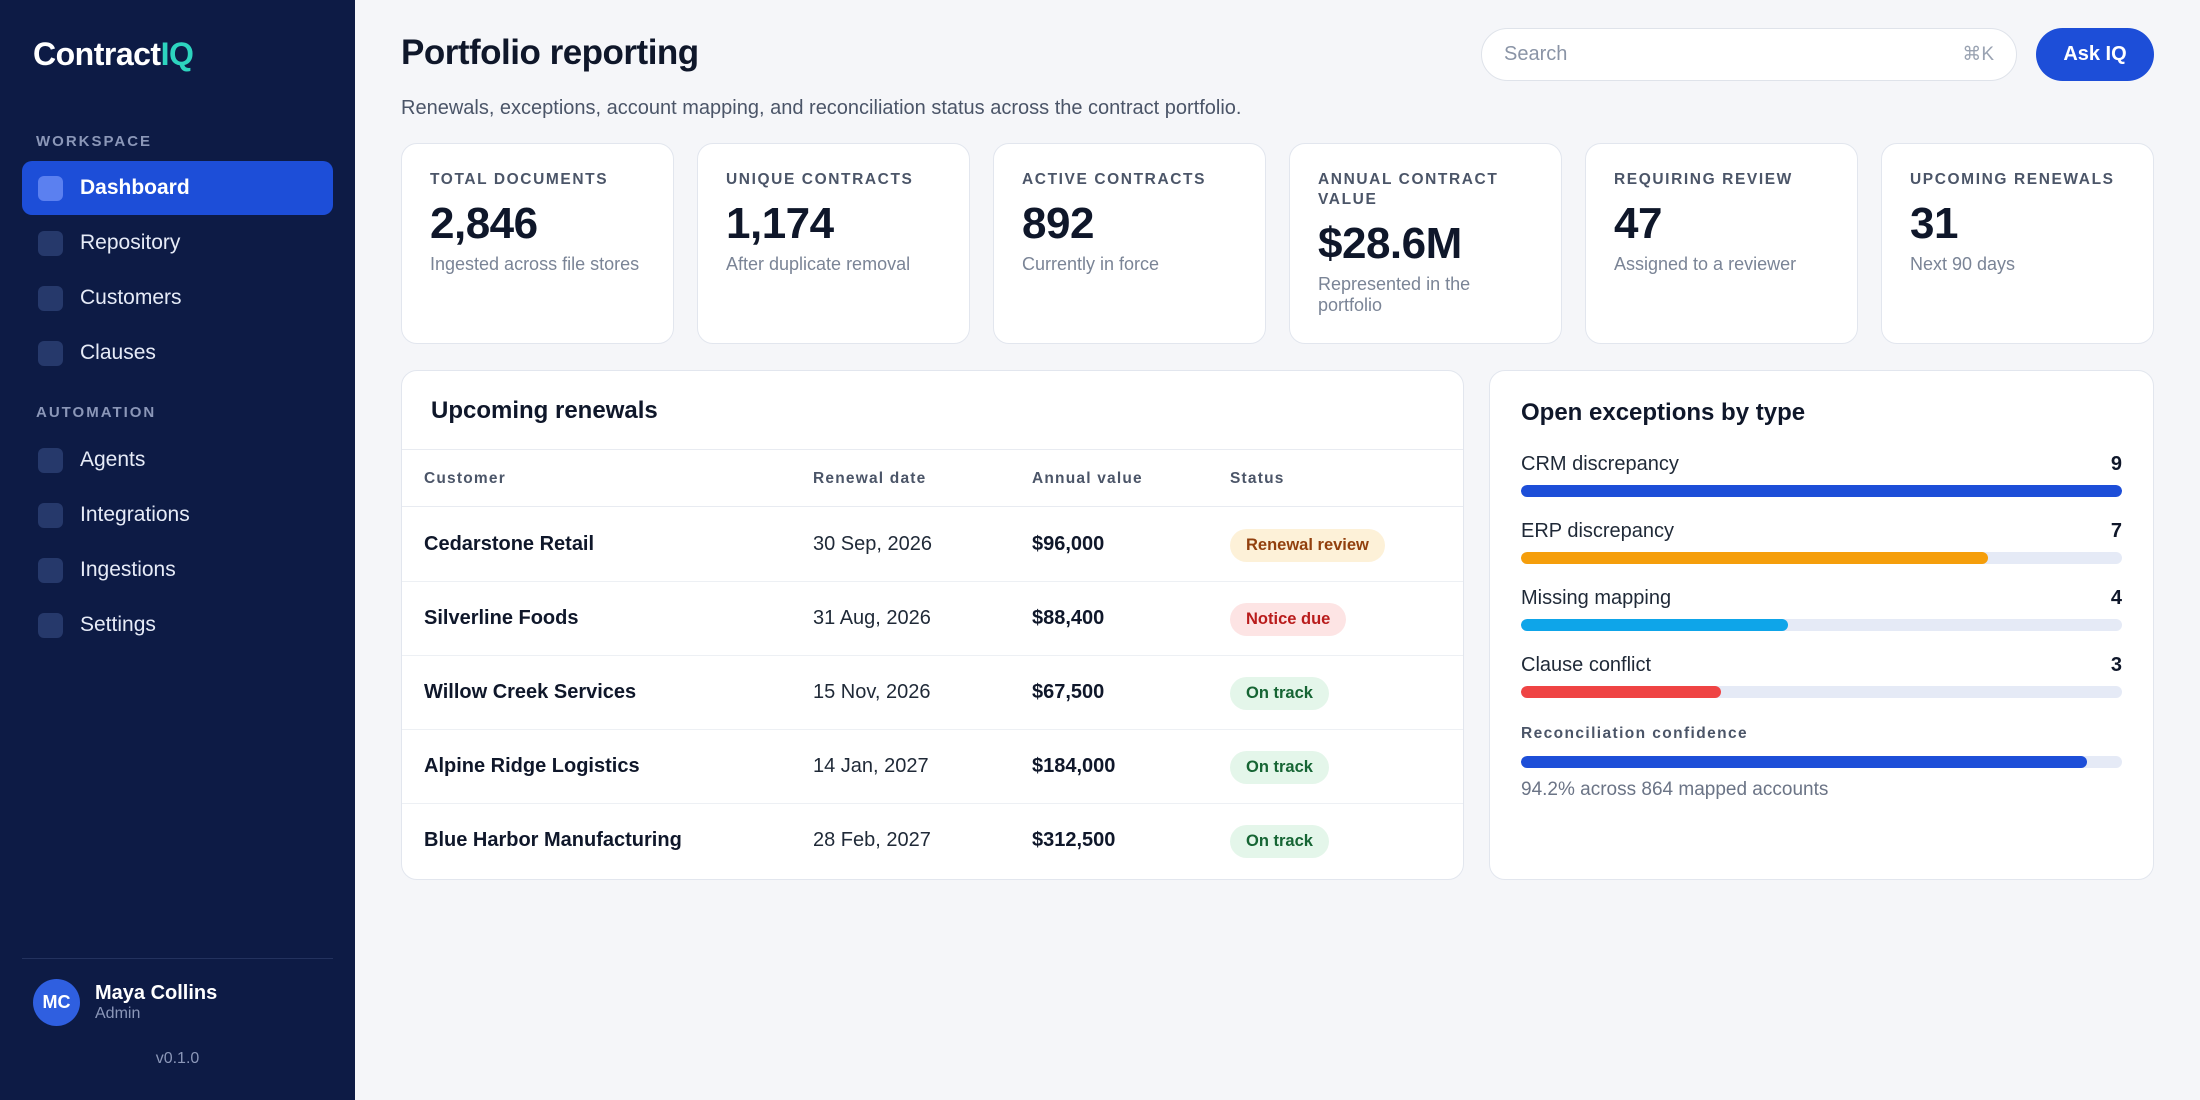 This screenshot has width=2200, height=1100. What do you see at coordinates (50, 625) in the screenshot?
I see `settings-icon` at bounding box center [50, 625].